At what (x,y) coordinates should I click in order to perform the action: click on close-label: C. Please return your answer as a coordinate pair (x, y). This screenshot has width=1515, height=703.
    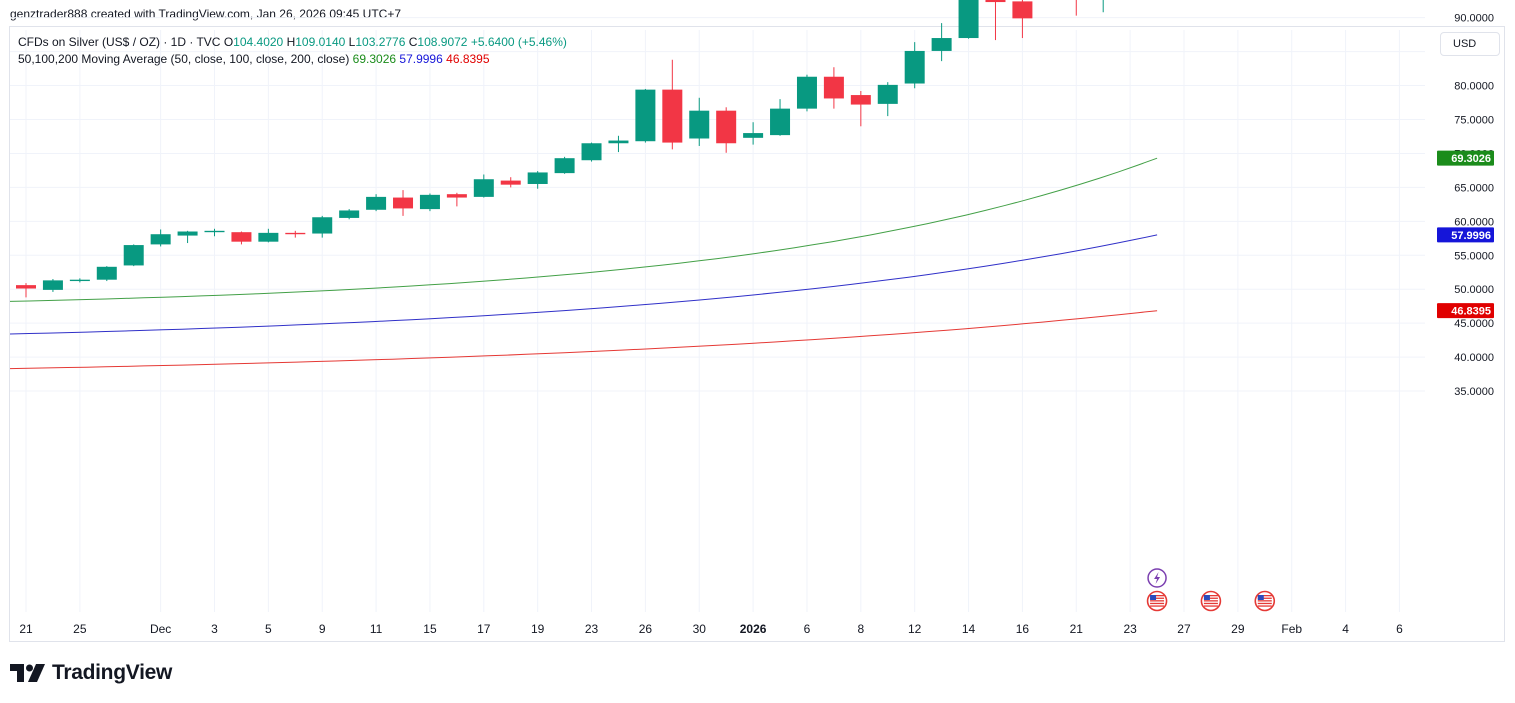
    Looking at the image, I should click on (413, 42).